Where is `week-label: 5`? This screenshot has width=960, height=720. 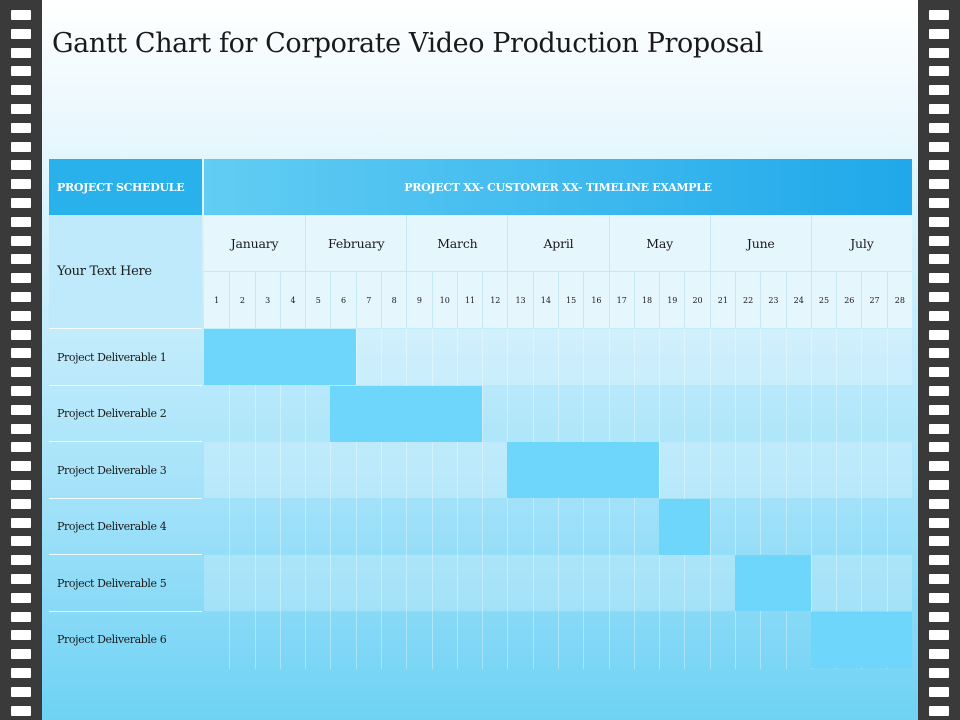
week-label: 5 is located at coordinates (317, 300).